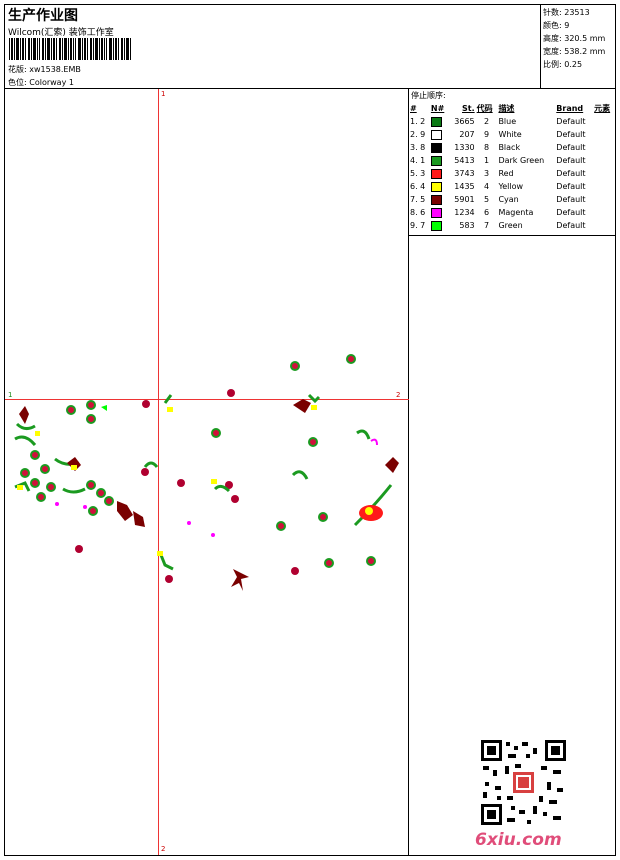 The height and width of the screenshot is (860, 620). I want to click on row-number: 2. 9, so click(418, 134).